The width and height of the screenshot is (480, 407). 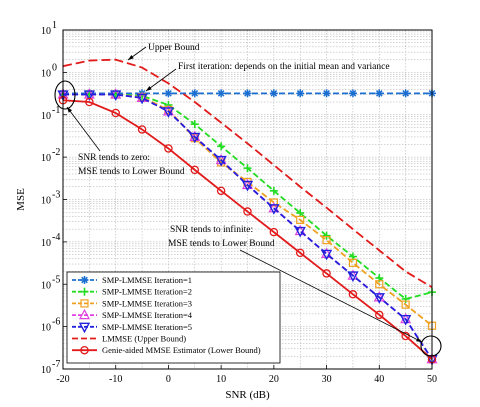 What do you see at coordinates (54, 67) in the screenshot?
I see `y-tick-exponent: 0` at bounding box center [54, 67].